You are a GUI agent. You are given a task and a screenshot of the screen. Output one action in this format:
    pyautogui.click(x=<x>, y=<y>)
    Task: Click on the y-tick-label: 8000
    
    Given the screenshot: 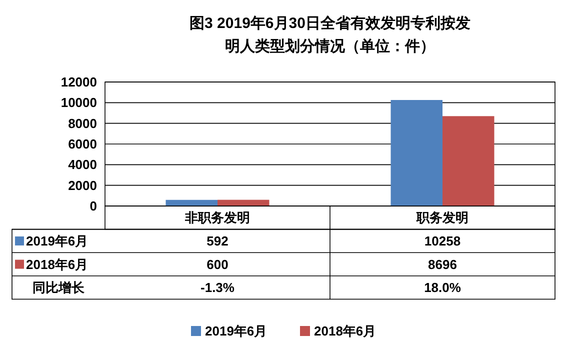 What is the action you would take?
    pyautogui.click(x=82, y=123)
    